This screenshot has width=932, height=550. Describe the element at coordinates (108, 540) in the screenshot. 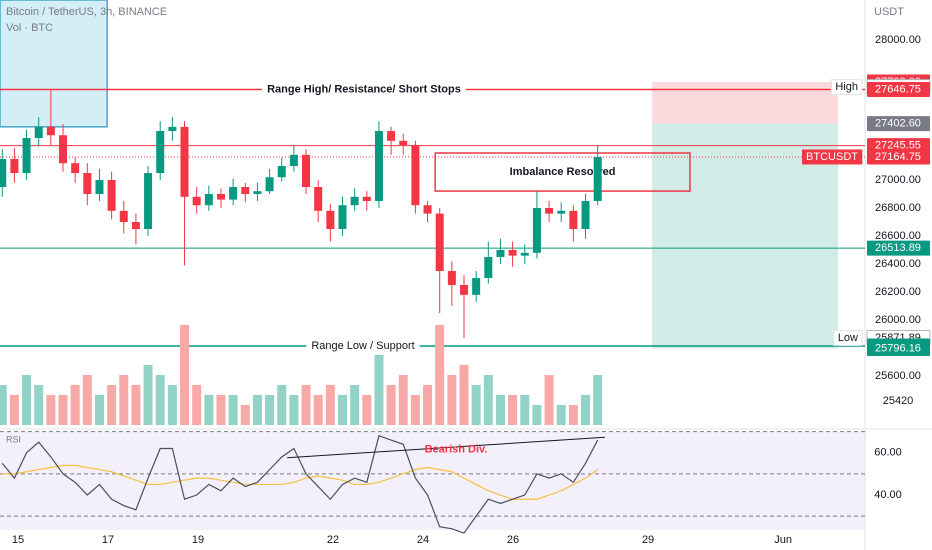

I see `x-tick-label: 17` at that location.